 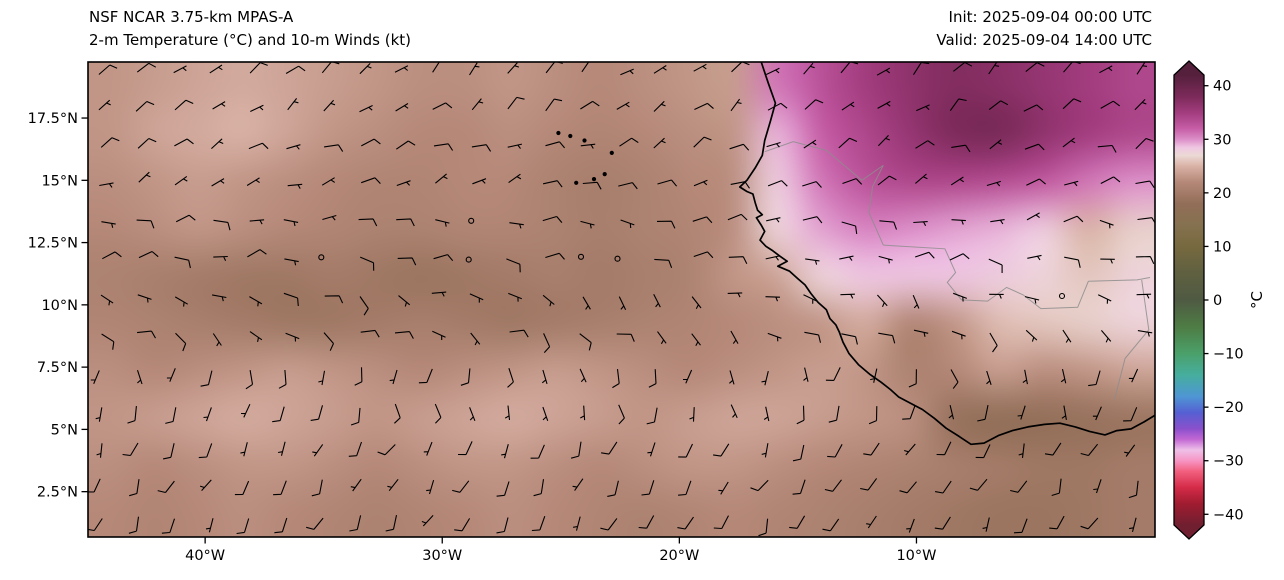 I want to click on border-line, so click(x=824, y=193).